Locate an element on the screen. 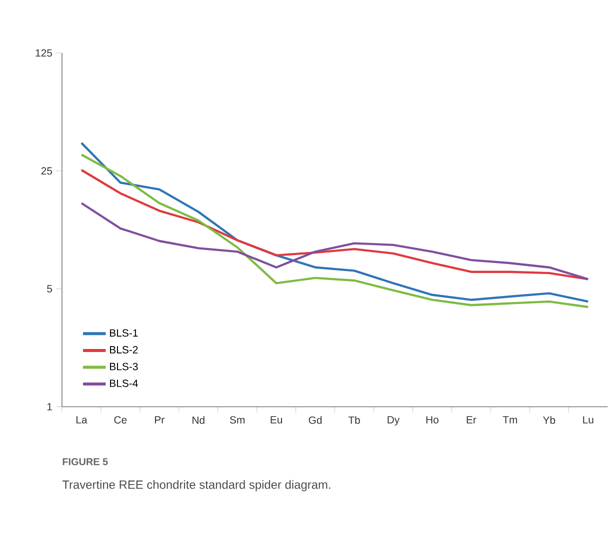  line-series is located at coordinates (335, 241).